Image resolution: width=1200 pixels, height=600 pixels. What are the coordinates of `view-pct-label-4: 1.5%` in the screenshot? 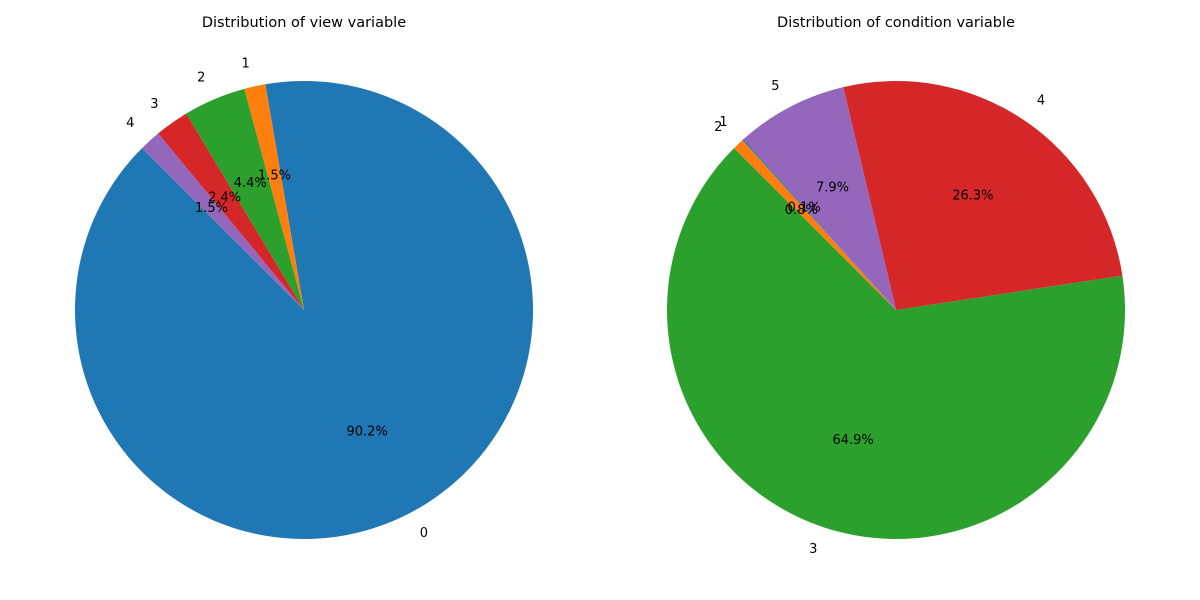 It's located at (211, 208).